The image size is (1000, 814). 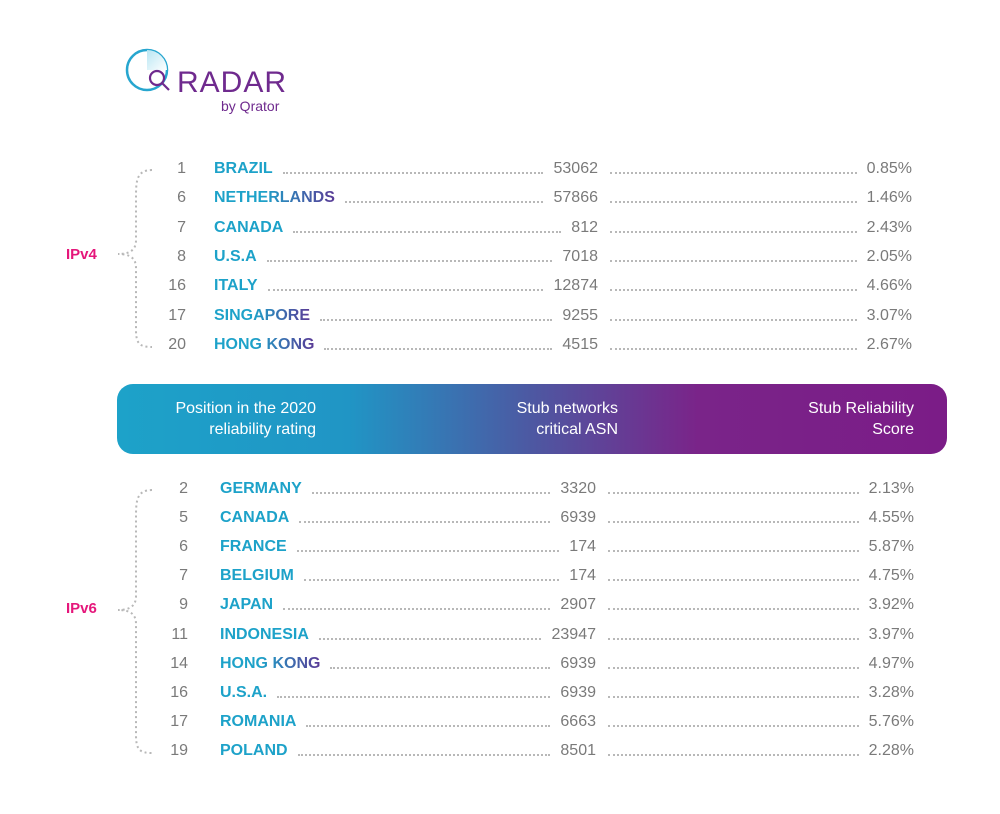 I want to click on row-asn: 8501, so click(x=578, y=750).